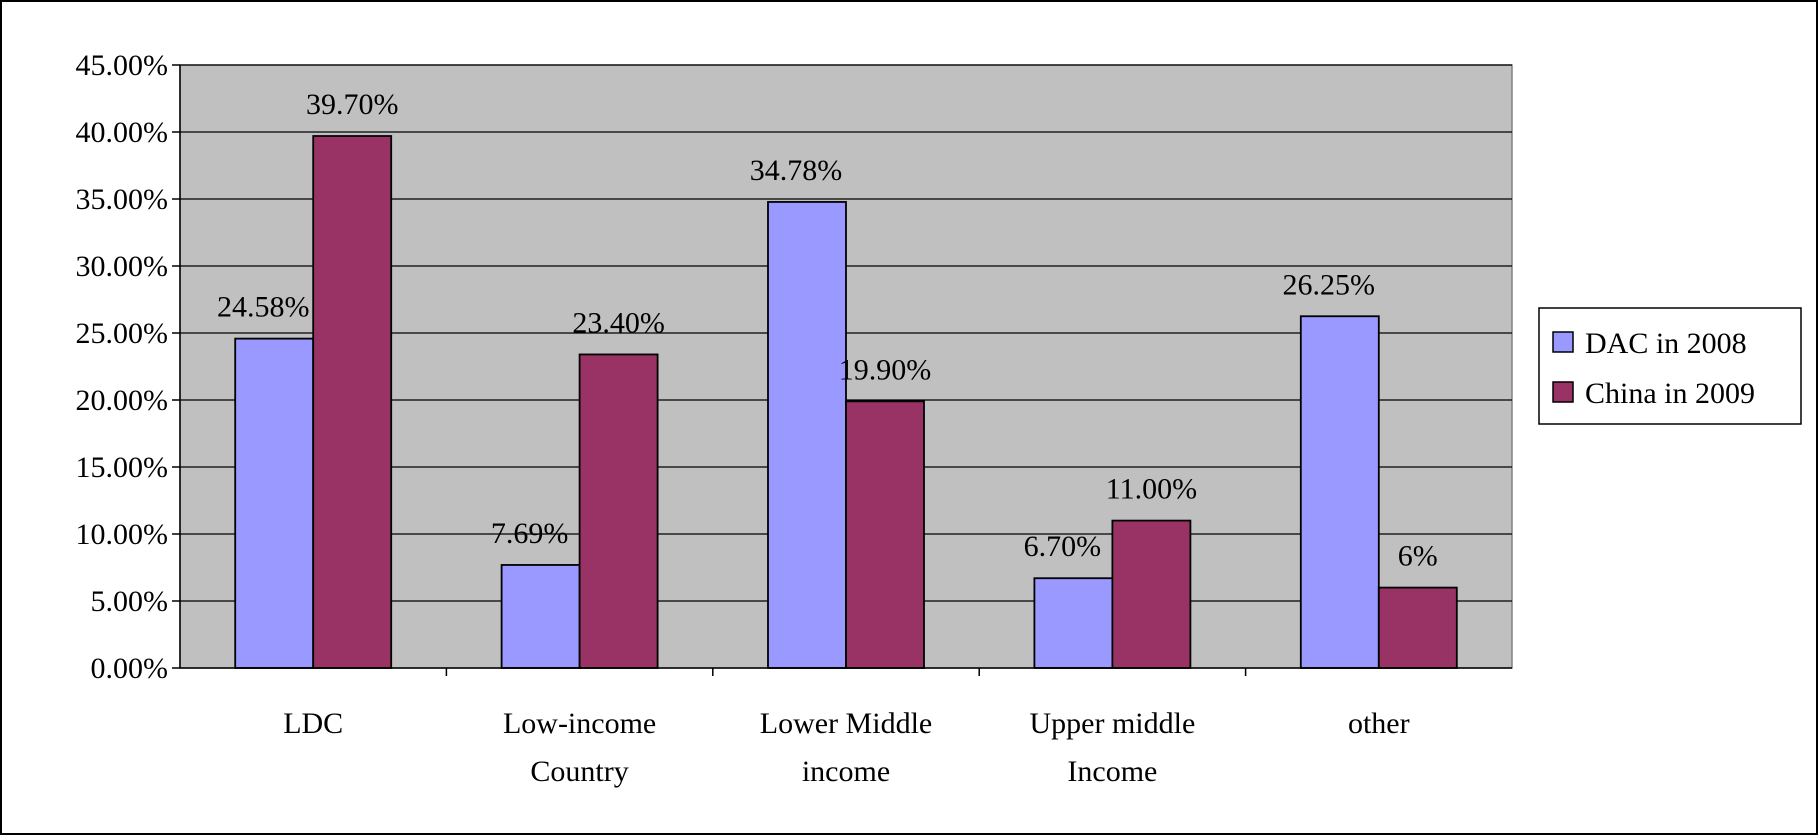 The image size is (1818, 835). I want to click on data-label: 6.70%, so click(1063, 546).